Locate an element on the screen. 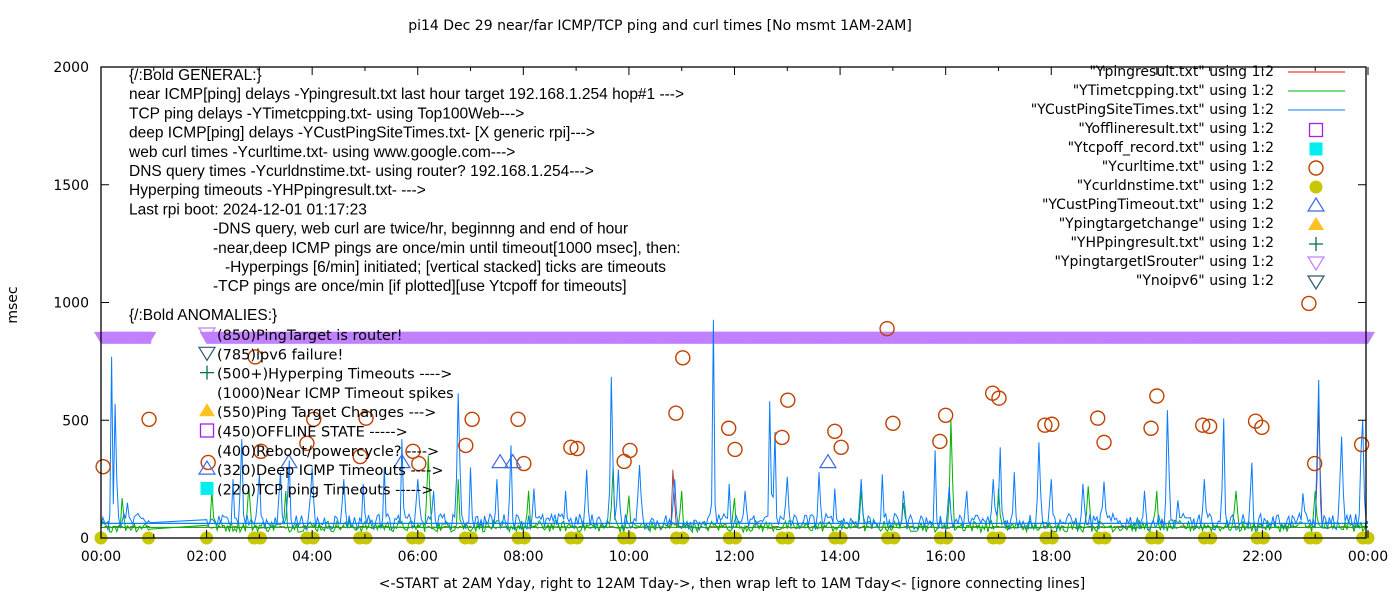 The image size is (1400, 600). x-tick-label: 00:00 is located at coordinates (101, 557).